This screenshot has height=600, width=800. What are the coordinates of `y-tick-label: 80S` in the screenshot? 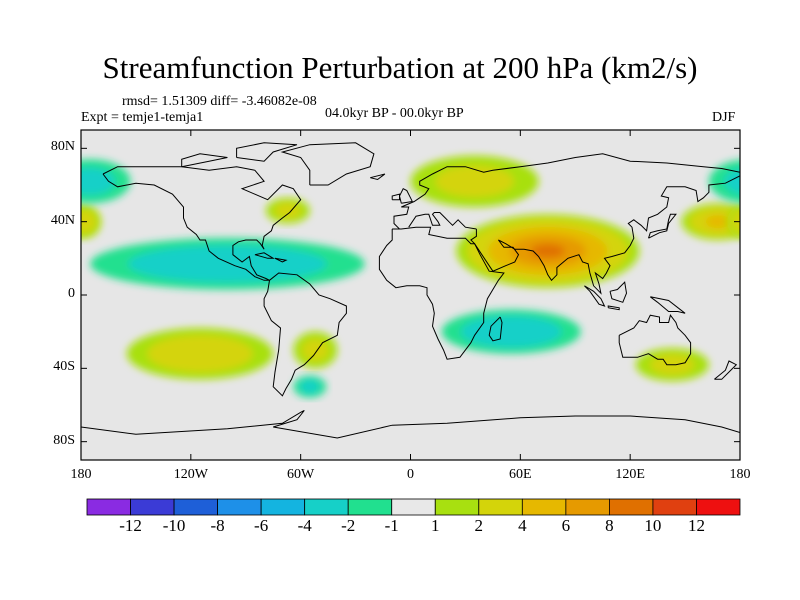 It's located at (64, 440).